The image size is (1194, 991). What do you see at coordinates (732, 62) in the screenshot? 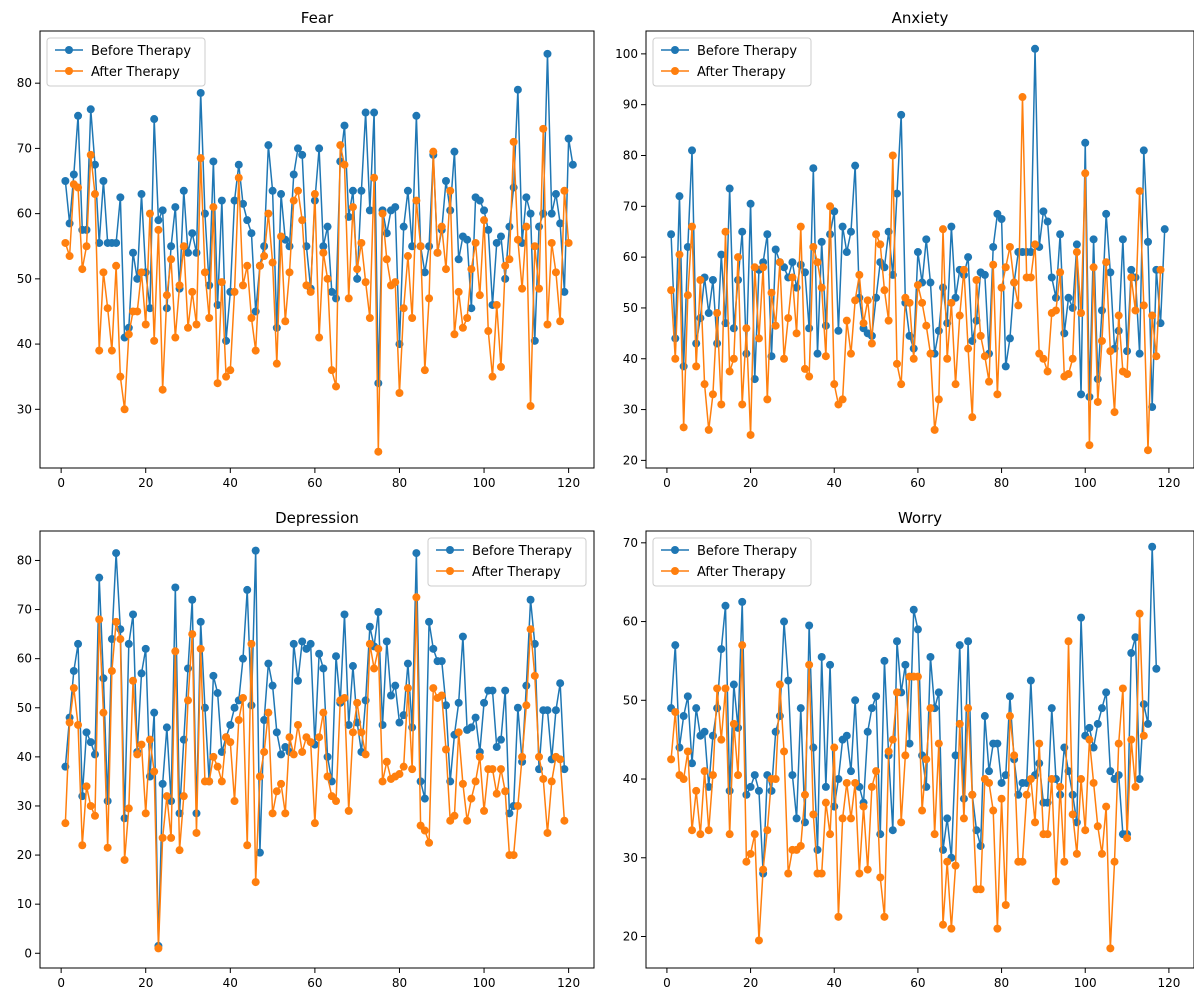
I see `legend-box` at bounding box center [732, 62].